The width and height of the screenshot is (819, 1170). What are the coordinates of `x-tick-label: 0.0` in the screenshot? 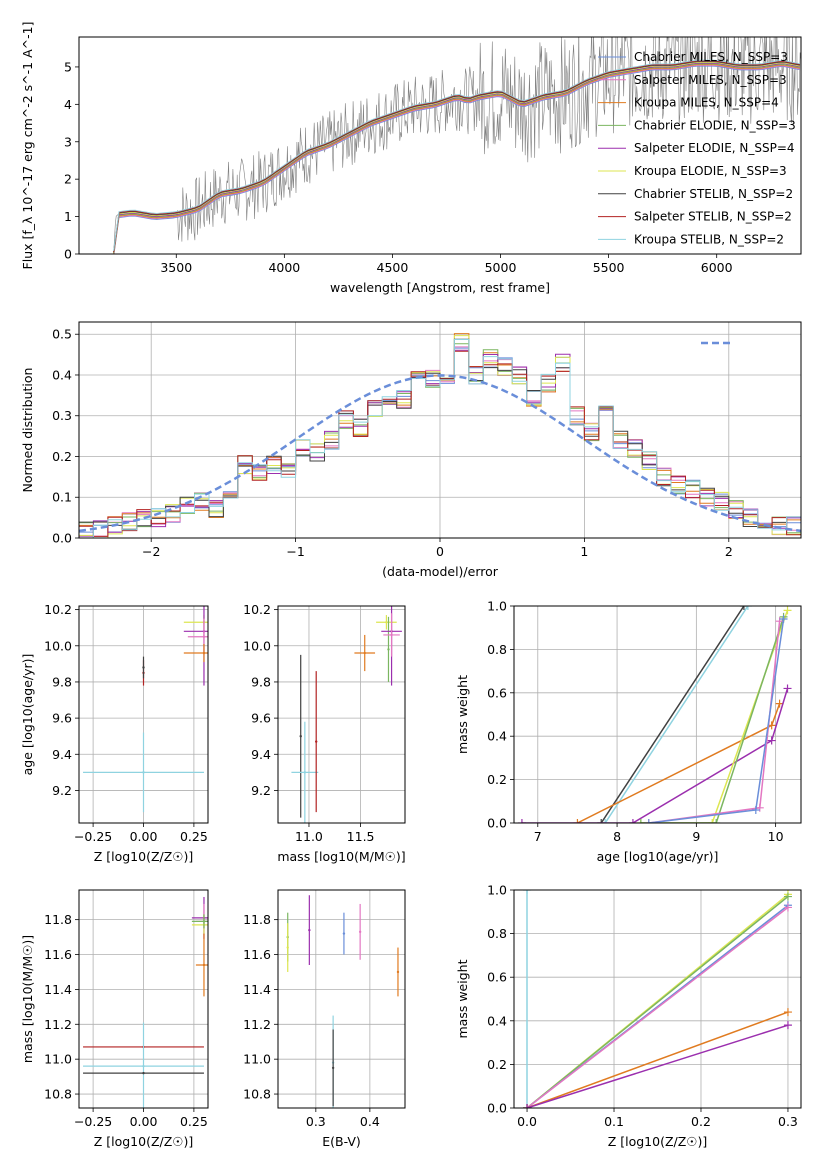 It's located at (527, 1121).